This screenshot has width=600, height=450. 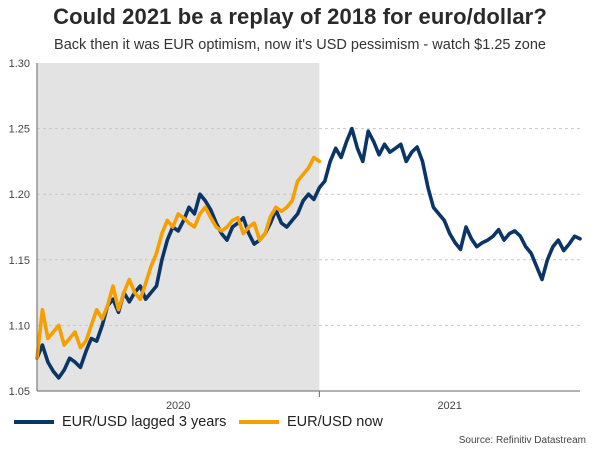 I want to click on y-tick-label: 1.15, so click(x=19, y=261).